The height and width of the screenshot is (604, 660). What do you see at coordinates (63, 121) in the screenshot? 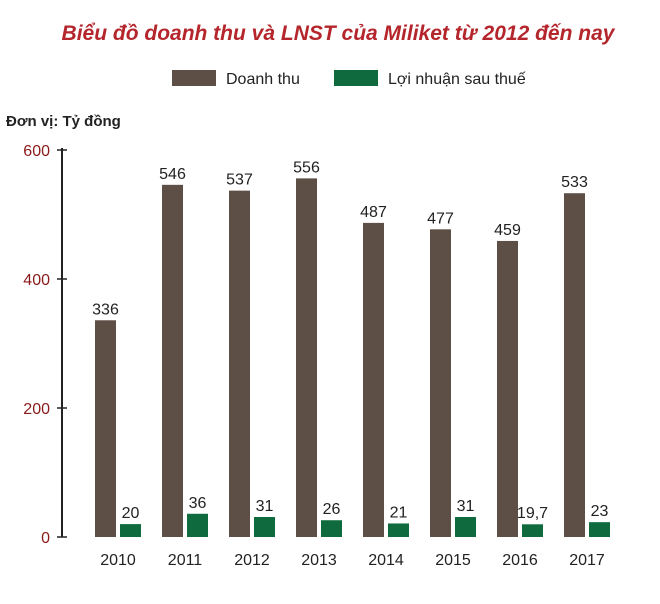
I see `unit-label: Đơn vị: Tỷ đồng` at bounding box center [63, 121].